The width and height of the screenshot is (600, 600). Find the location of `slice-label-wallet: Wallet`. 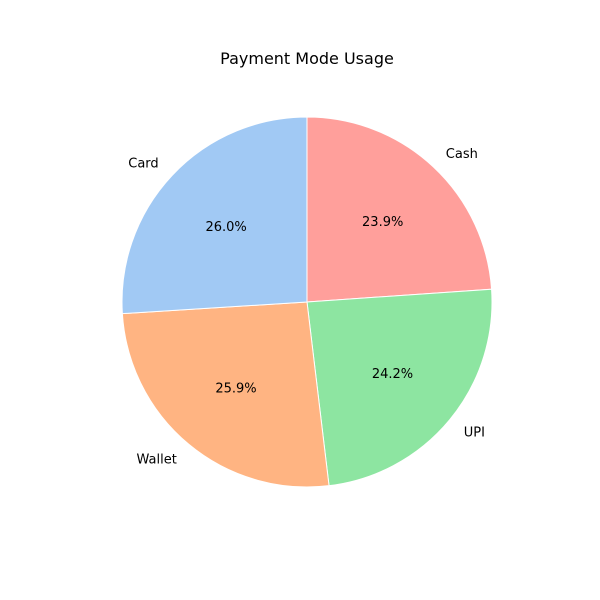

slice-label-wallet: Wallet is located at coordinates (156, 459).